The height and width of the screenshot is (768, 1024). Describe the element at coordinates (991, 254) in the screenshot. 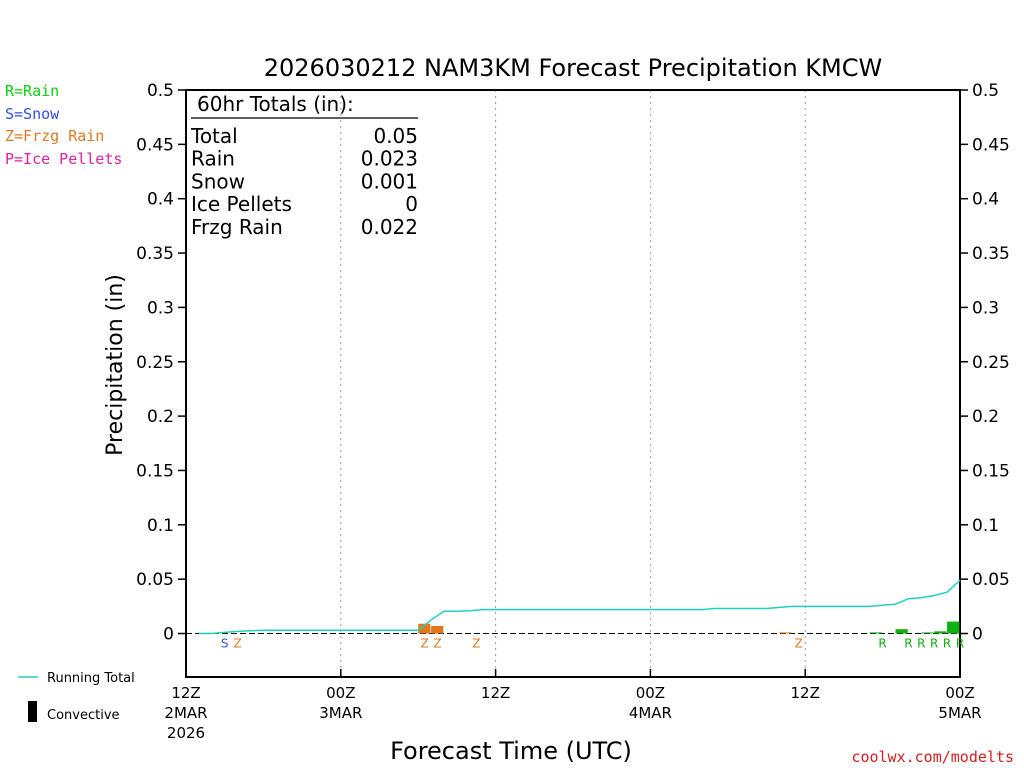

I see `y-tick-label-right-3: 0.35` at that location.